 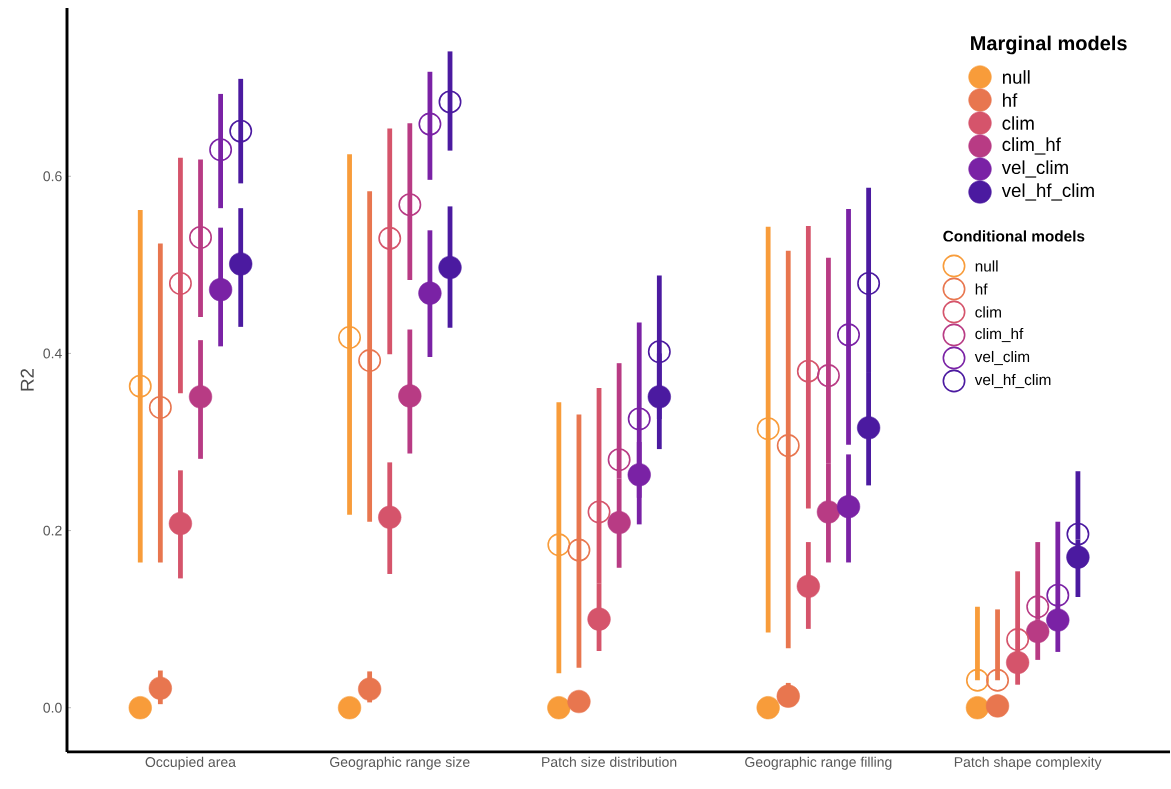 What do you see at coordinates (190, 763) in the screenshot?
I see `x-tick-label: Occupied area` at bounding box center [190, 763].